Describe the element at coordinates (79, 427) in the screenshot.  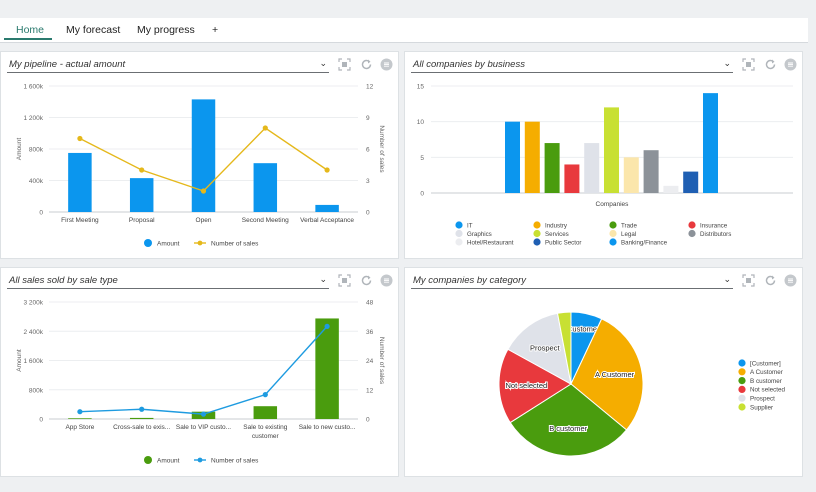
I see `x-tick-label: App Store` at that location.